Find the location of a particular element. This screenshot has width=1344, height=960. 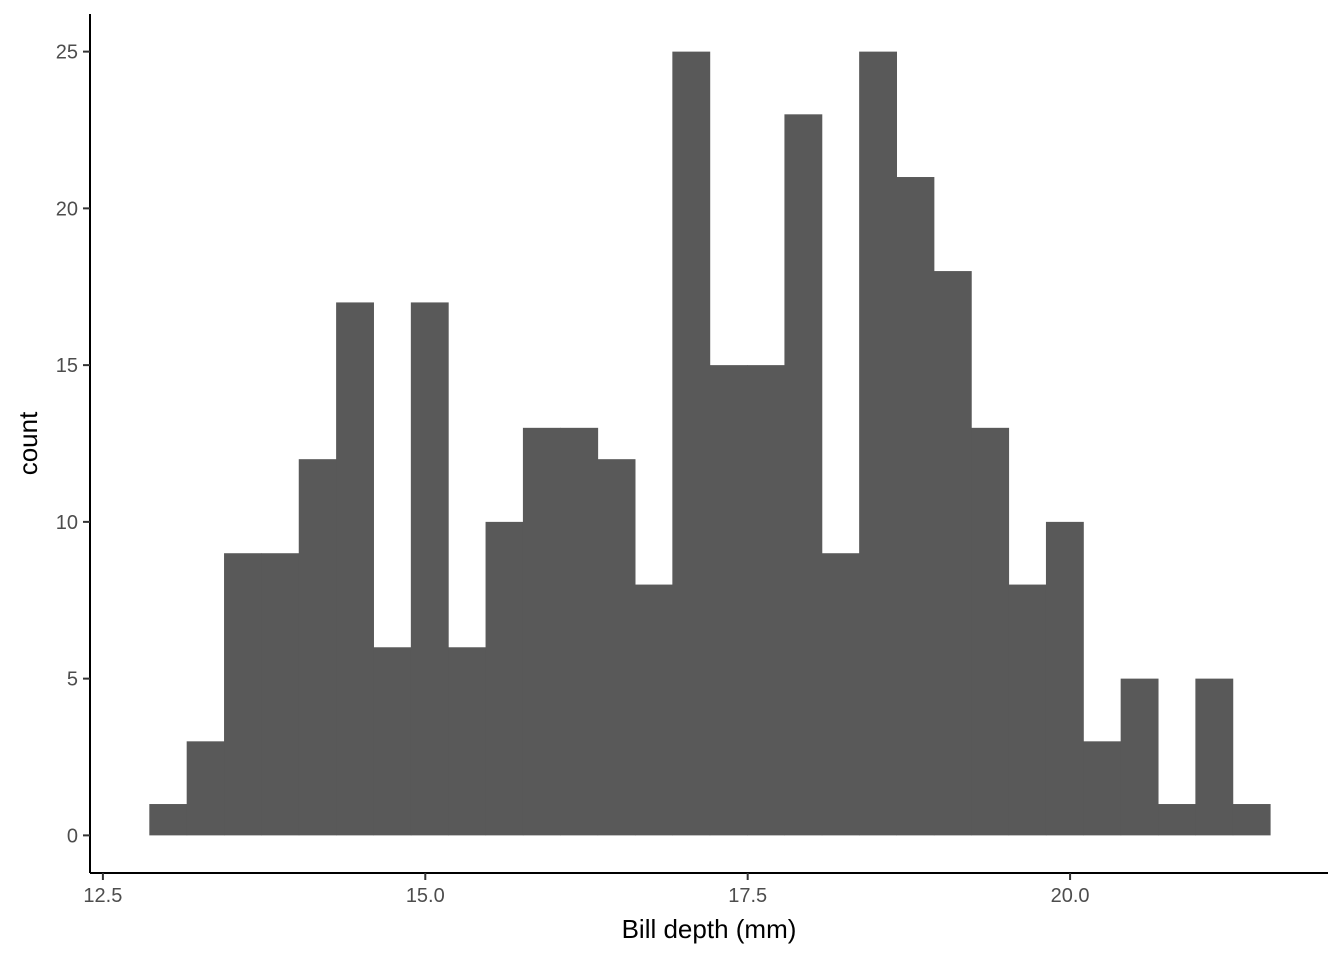

y-ticks: 0 5 10 15 20 25 is located at coordinates (73, 444).